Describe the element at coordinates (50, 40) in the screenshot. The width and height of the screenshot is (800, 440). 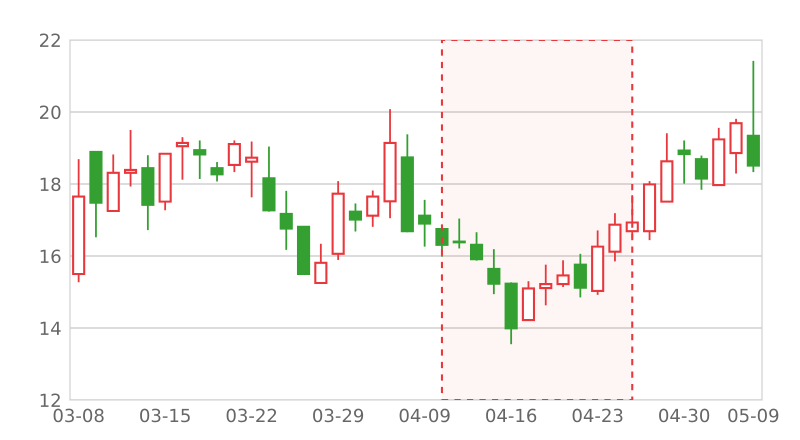
I see `y-tick-label: 22` at that location.